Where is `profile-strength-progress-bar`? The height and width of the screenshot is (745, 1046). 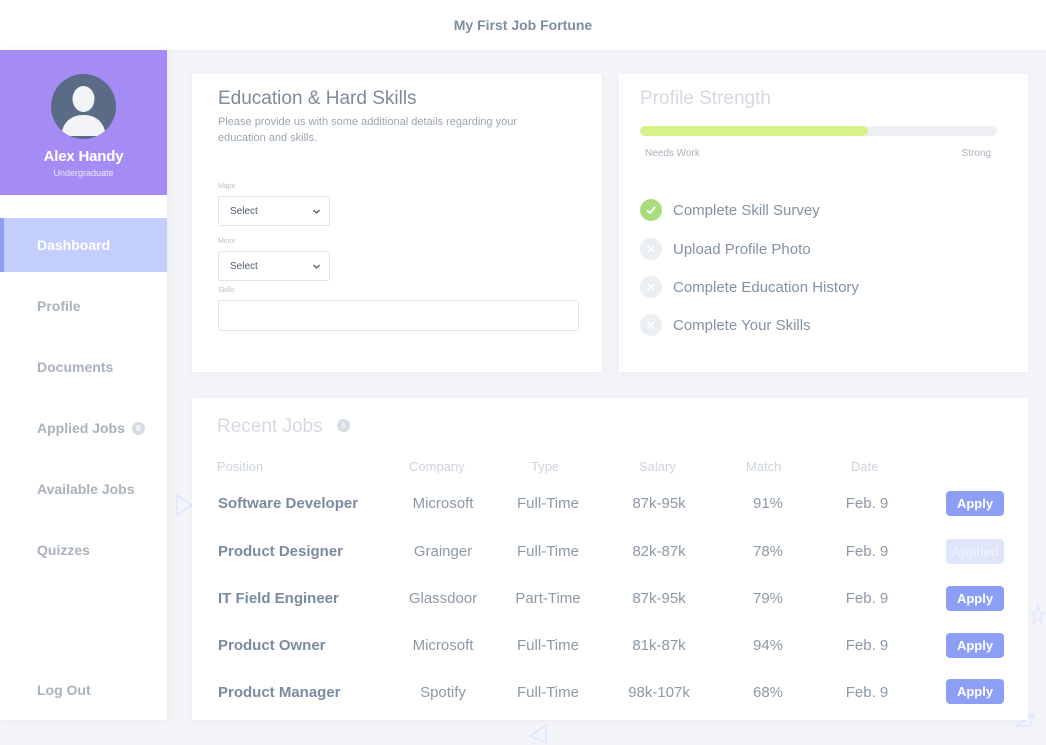
profile-strength-progress-bar is located at coordinates (818, 131).